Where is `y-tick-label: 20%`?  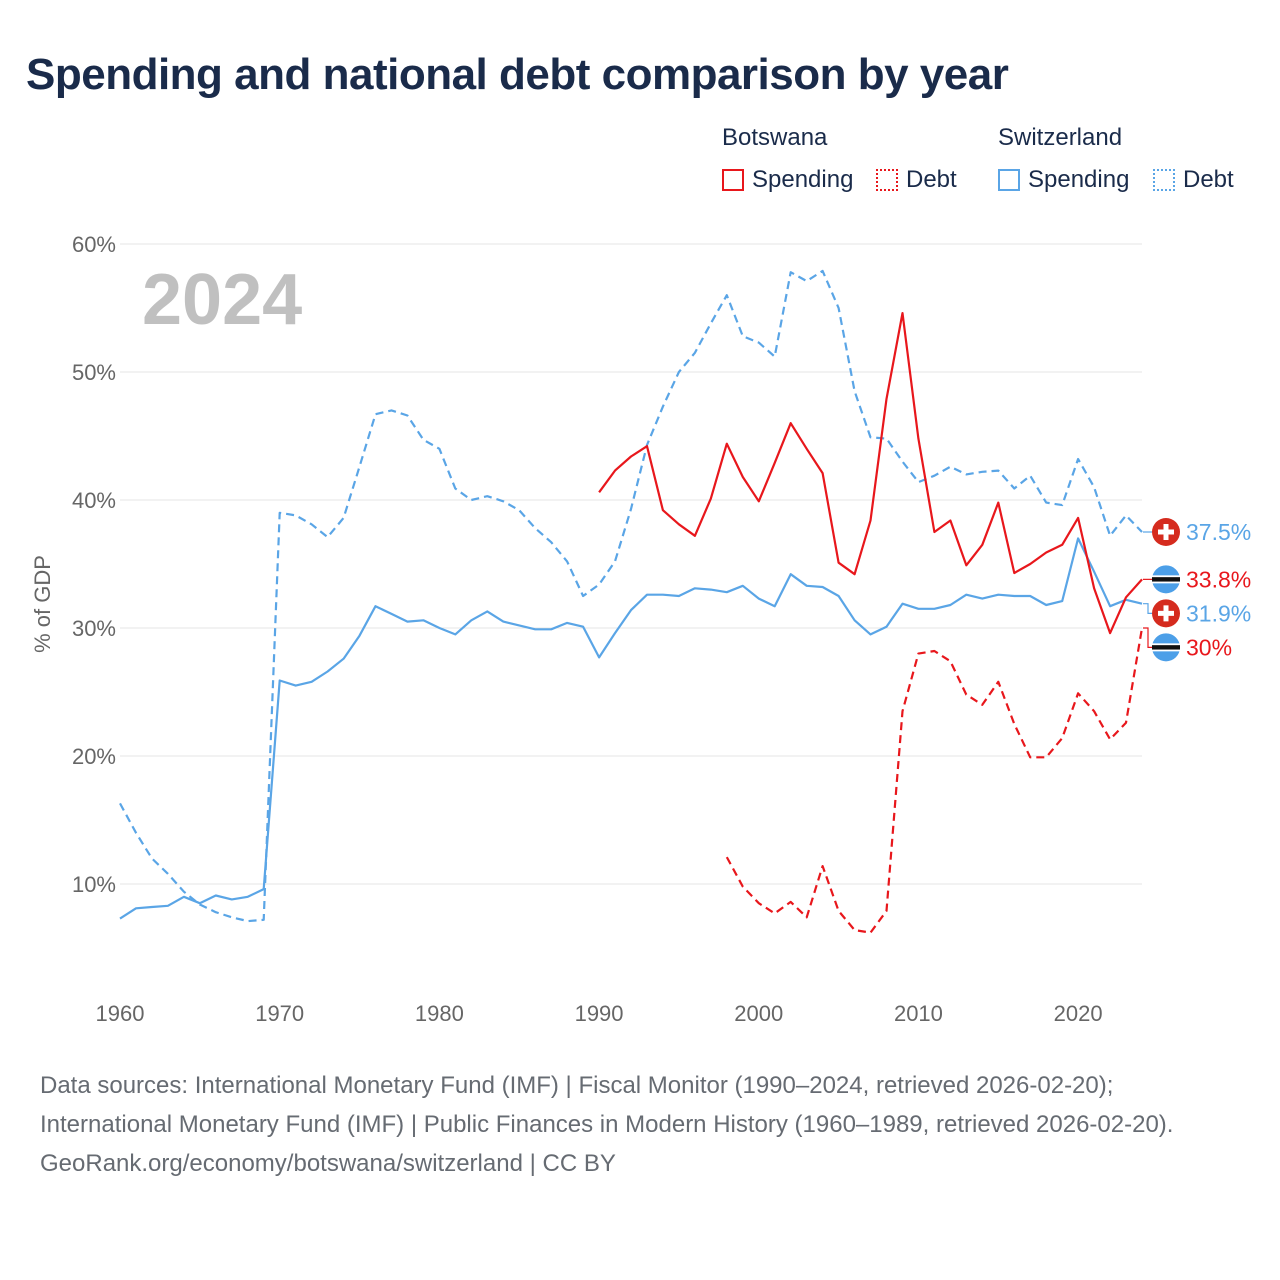
y-tick-label: 20% is located at coordinates (94, 756).